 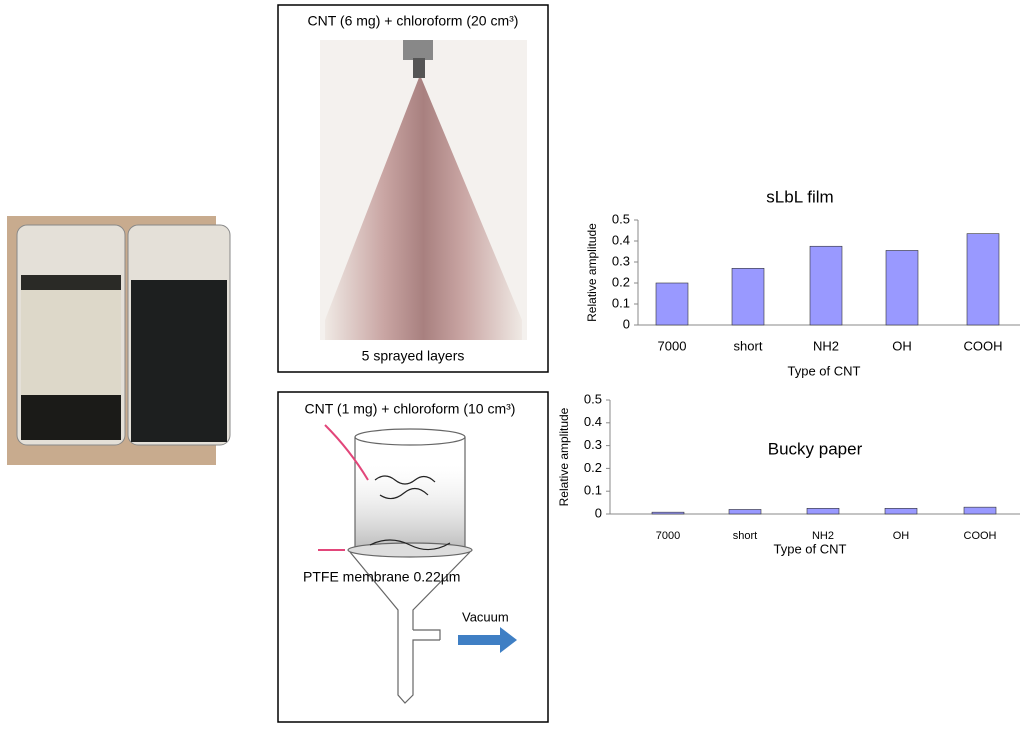 I want to click on nozzle, so click(x=418, y=50).